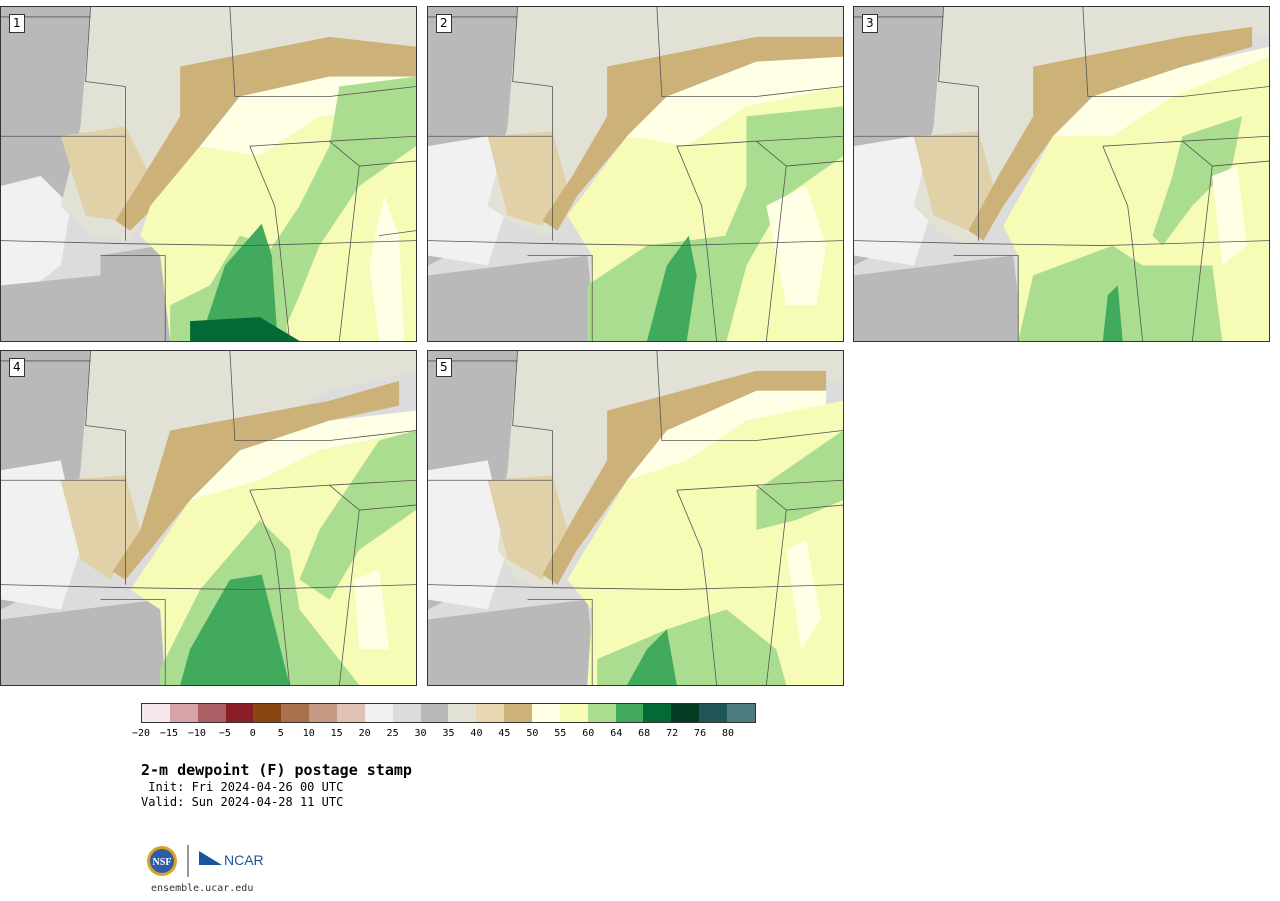 Image resolution: width=1280 pixels, height=901 pixels. I want to click on ensemble-member-map-1: 1, so click(208, 174).